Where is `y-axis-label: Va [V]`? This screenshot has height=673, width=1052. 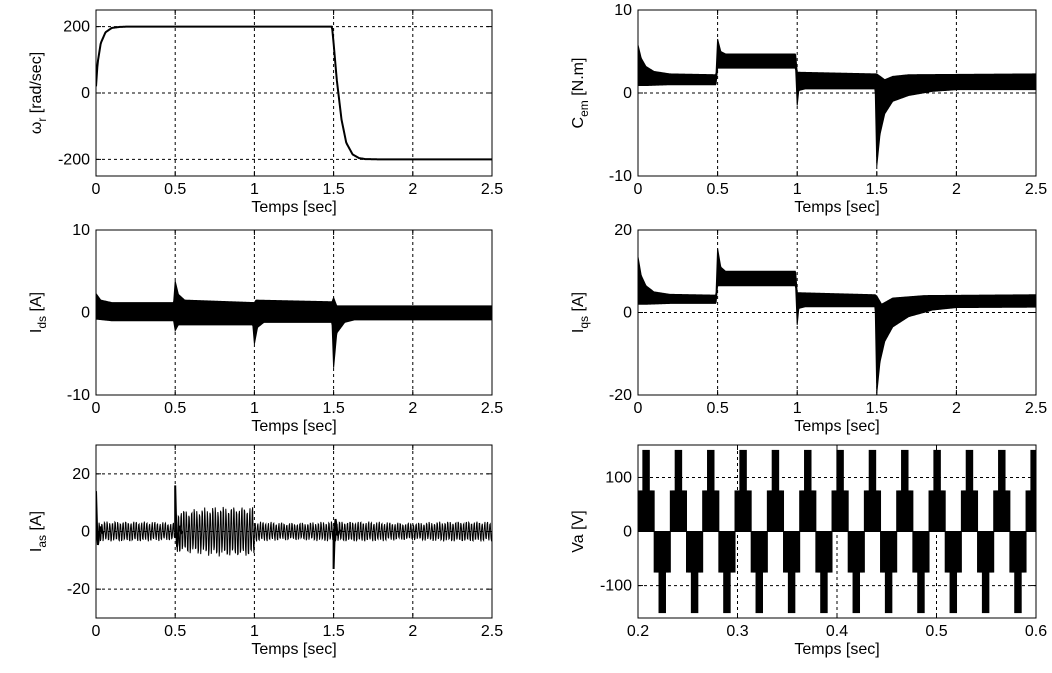
y-axis-label: Va [V] is located at coordinates (578, 531).